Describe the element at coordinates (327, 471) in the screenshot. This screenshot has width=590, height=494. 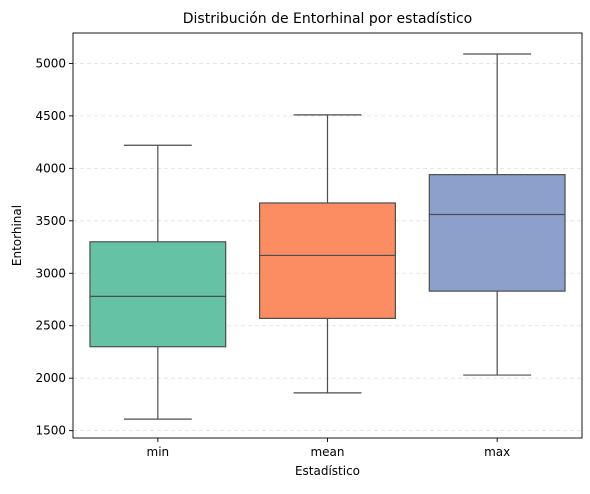
I see `x-axis-label: Estadístico` at that location.